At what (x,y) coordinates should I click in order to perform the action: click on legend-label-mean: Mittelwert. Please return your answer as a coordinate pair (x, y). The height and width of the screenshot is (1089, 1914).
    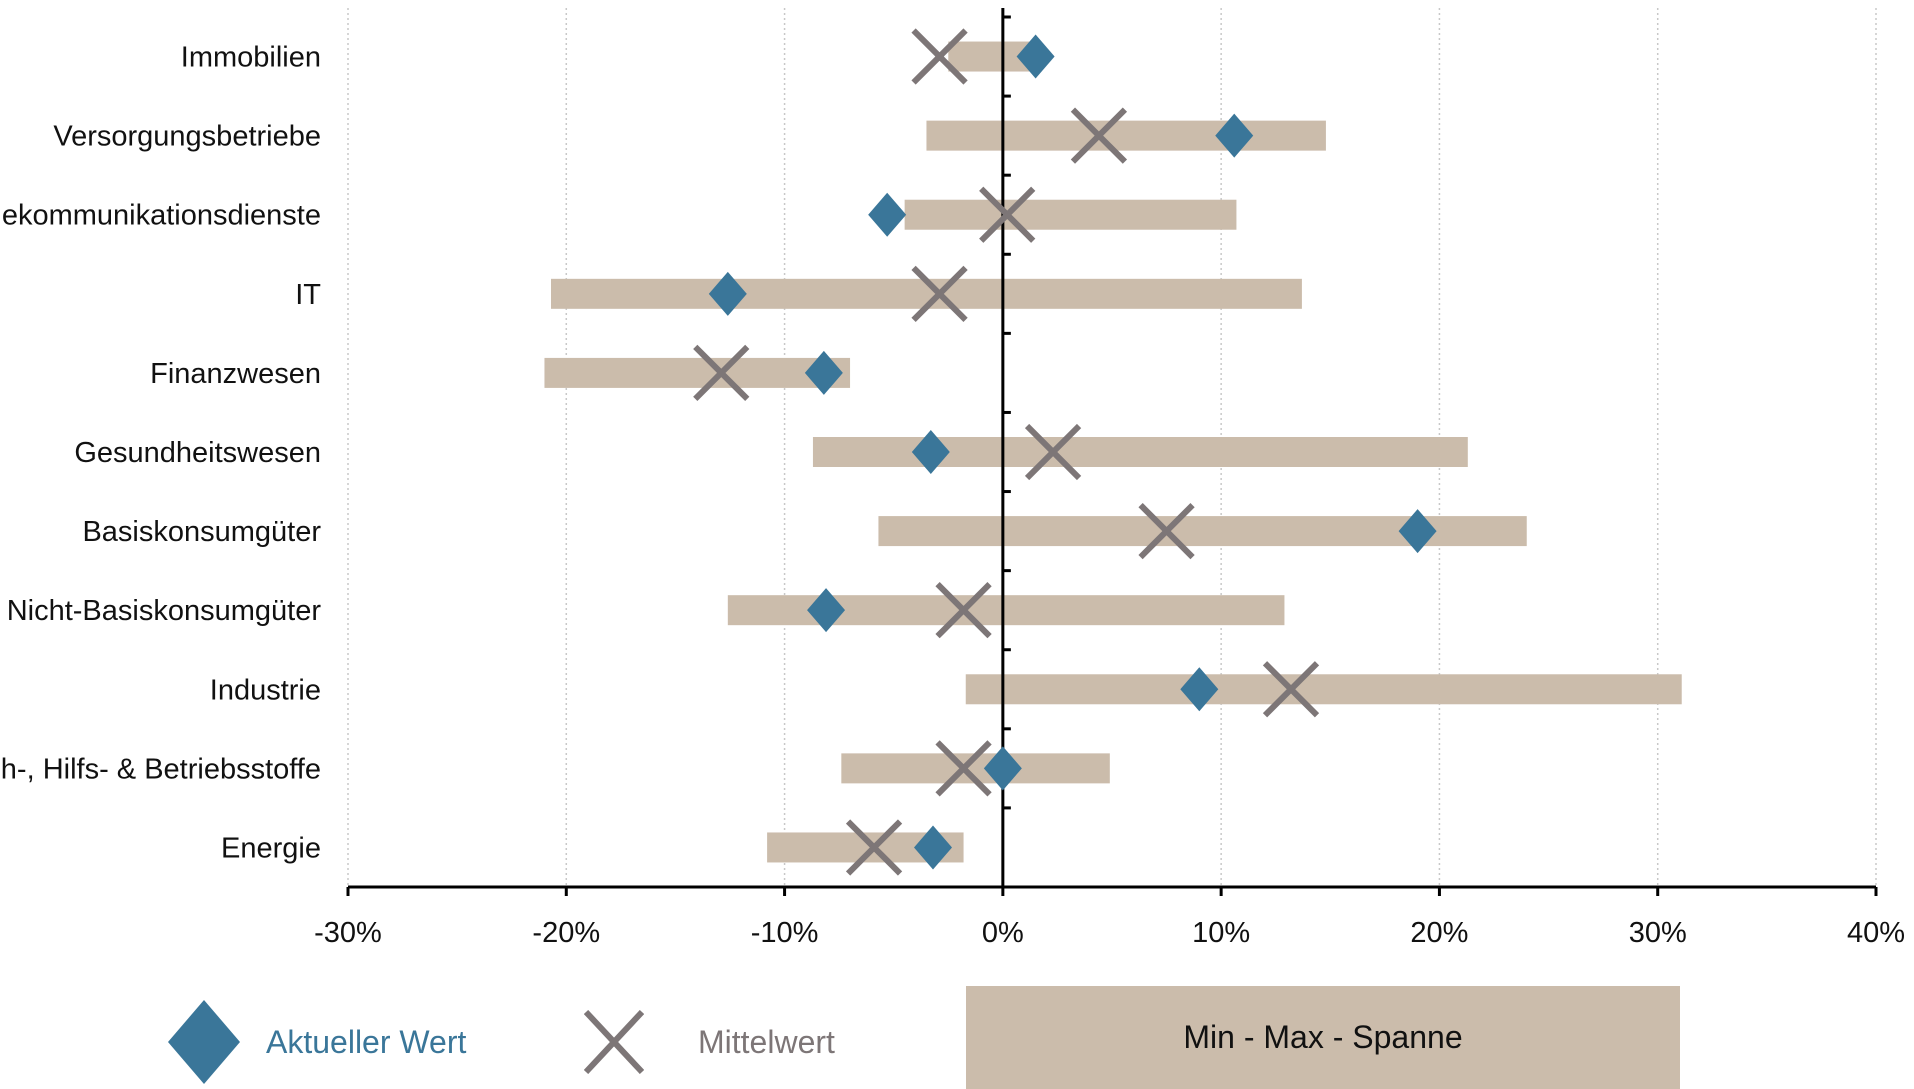
    Looking at the image, I should click on (766, 1041).